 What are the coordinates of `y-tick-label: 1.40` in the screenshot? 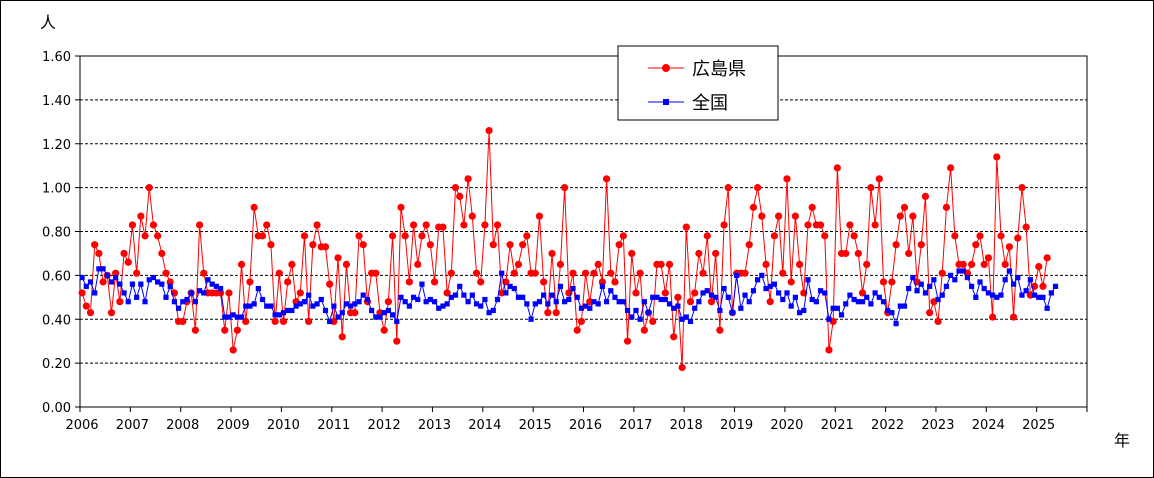 It's located at (56, 101).